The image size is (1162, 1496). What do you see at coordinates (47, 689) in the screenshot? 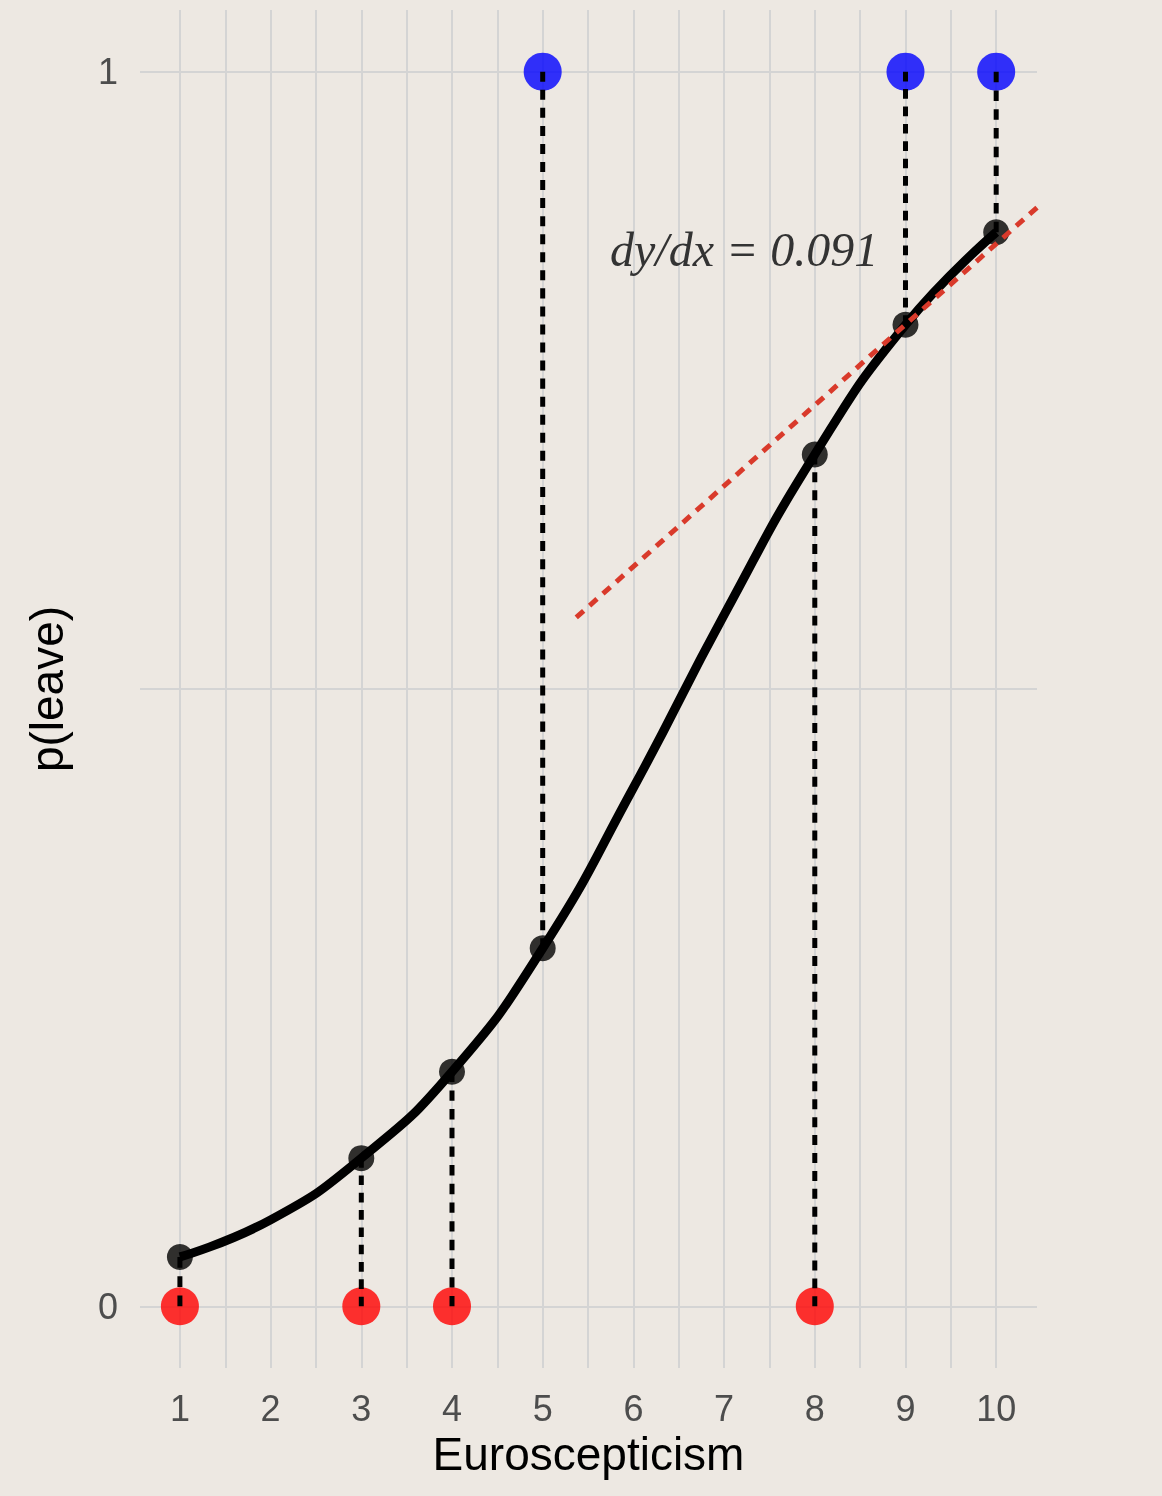
I see `y-axis-title: p(leave)` at bounding box center [47, 689].